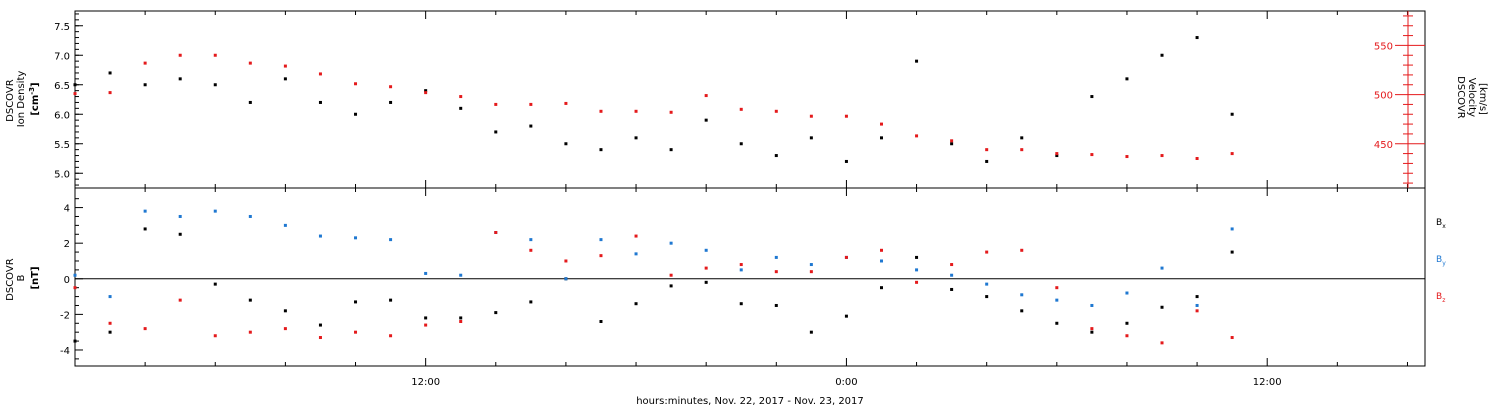 This screenshot has height=410, width=1500. Describe the element at coordinates (1267, 382) in the screenshot. I see `x-tick-label: 12:00` at that location.